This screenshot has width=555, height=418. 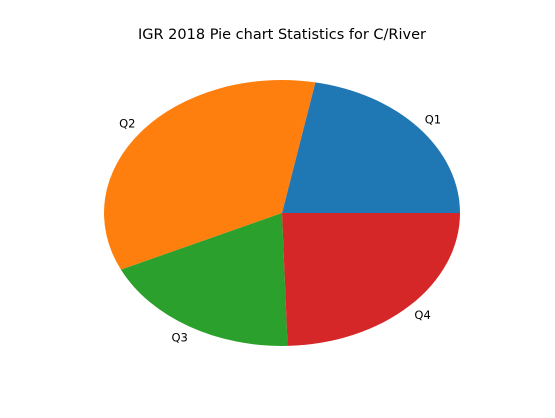 I want to click on pie-slice-q1, so click(x=371, y=147).